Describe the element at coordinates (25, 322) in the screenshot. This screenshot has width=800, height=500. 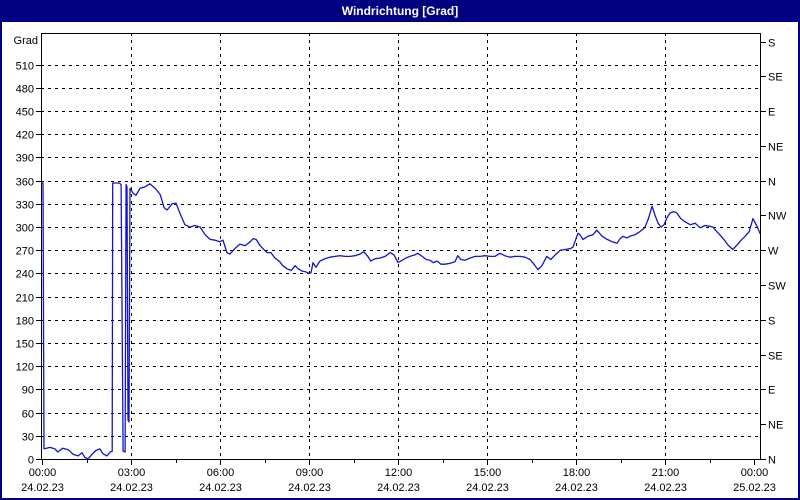
I see `y-tick-label-left: 180` at that location.